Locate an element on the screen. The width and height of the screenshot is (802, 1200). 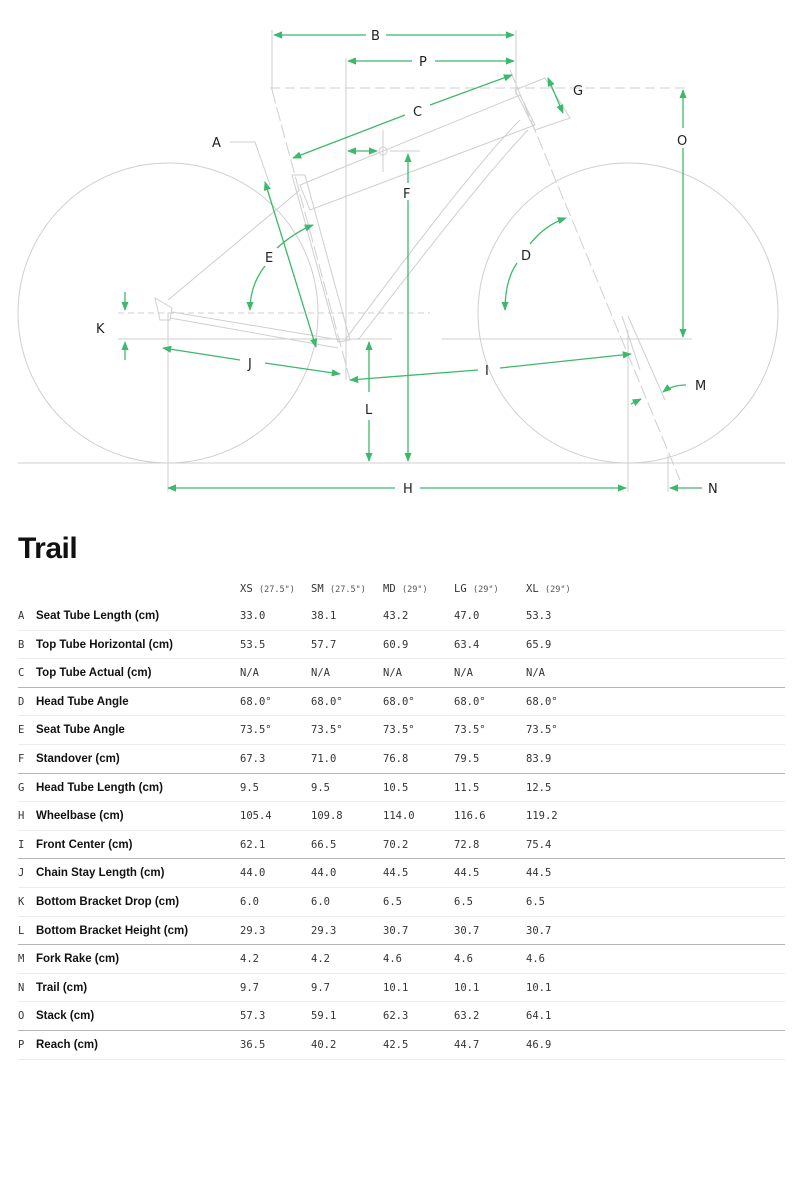
cell-value: 109.8 is located at coordinates (327, 816).